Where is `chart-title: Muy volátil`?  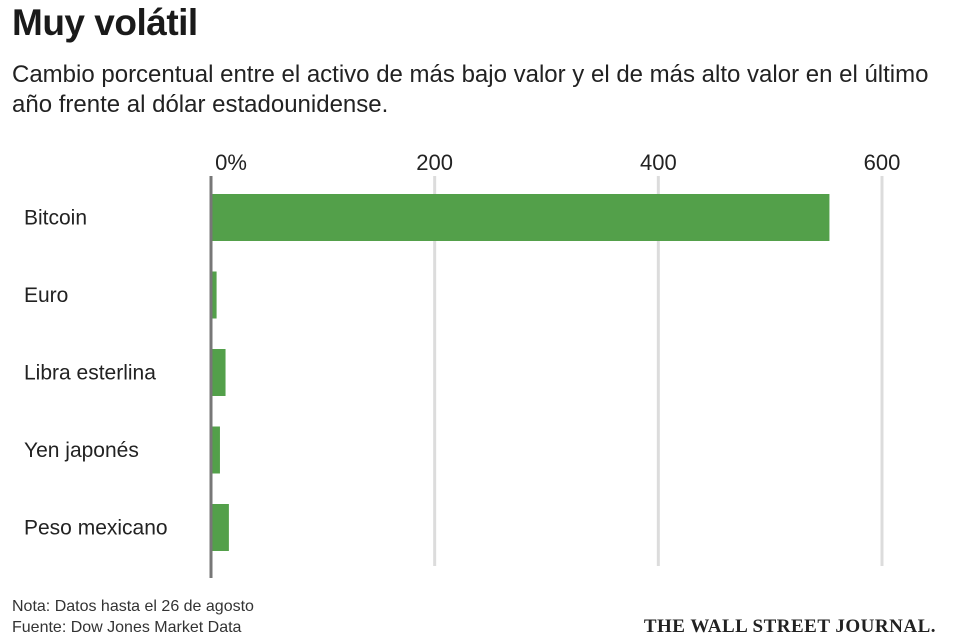
chart-title: Muy volátil is located at coordinates (105, 22).